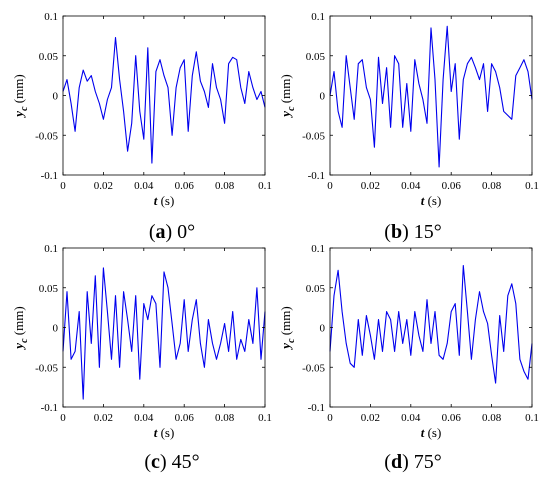  I want to click on panel-caption: (c) 45°, so click(171, 462).